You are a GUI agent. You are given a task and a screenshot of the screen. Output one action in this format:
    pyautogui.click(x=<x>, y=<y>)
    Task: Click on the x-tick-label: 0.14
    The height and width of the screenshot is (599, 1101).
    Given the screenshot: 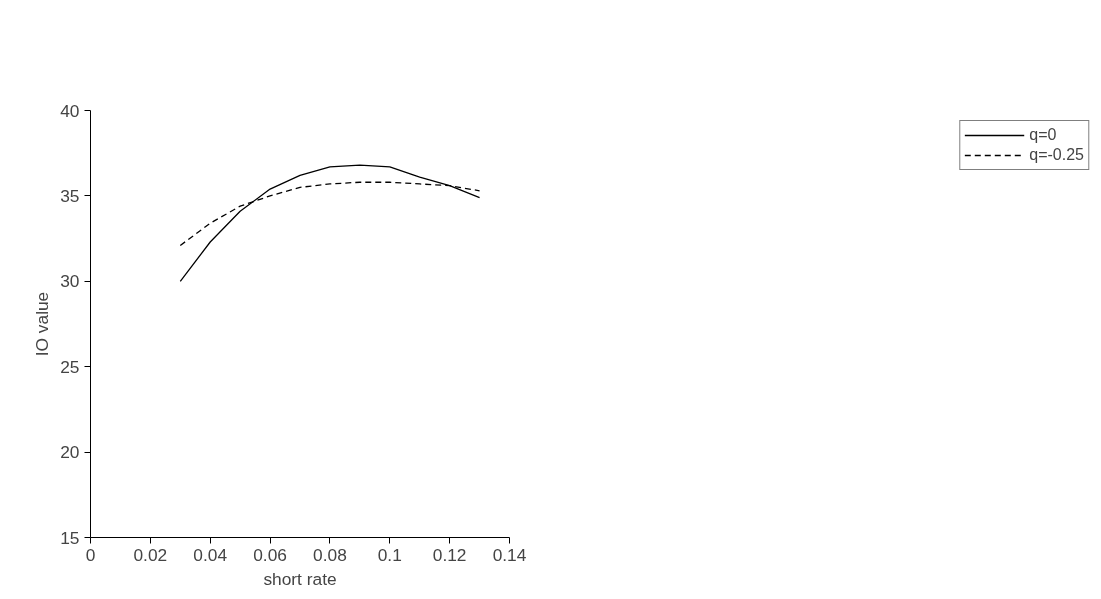 What is the action you would take?
    pyautogui.click(x=509, y=554)
    